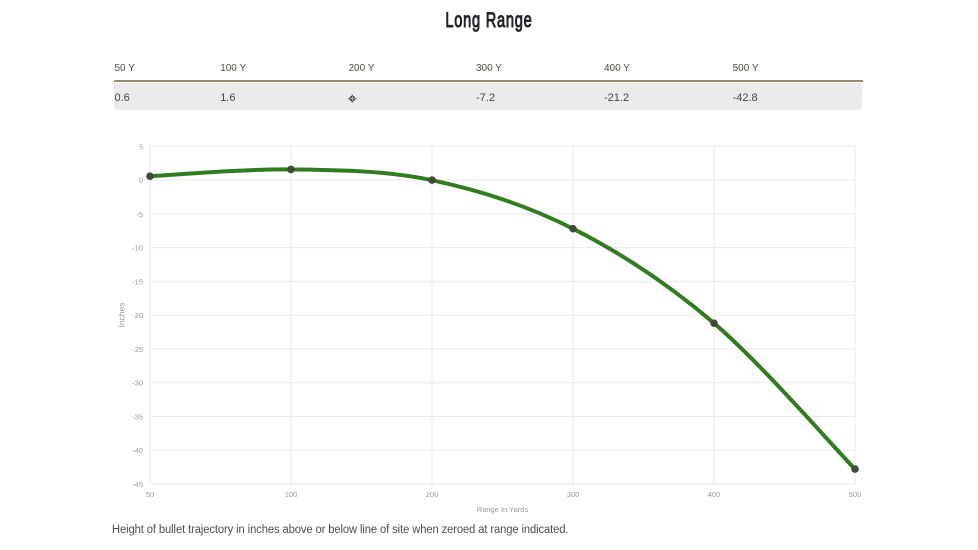 The height and width of the screenshot is (550, 978). I want to click on svg-text: Inches, so click(122, 314).